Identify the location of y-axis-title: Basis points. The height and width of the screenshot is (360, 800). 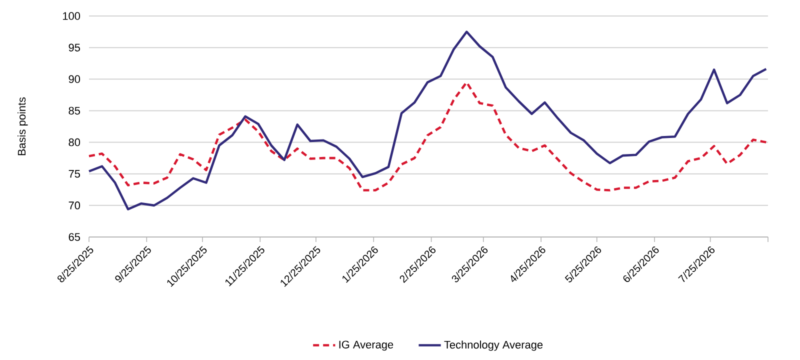
(23, 126).